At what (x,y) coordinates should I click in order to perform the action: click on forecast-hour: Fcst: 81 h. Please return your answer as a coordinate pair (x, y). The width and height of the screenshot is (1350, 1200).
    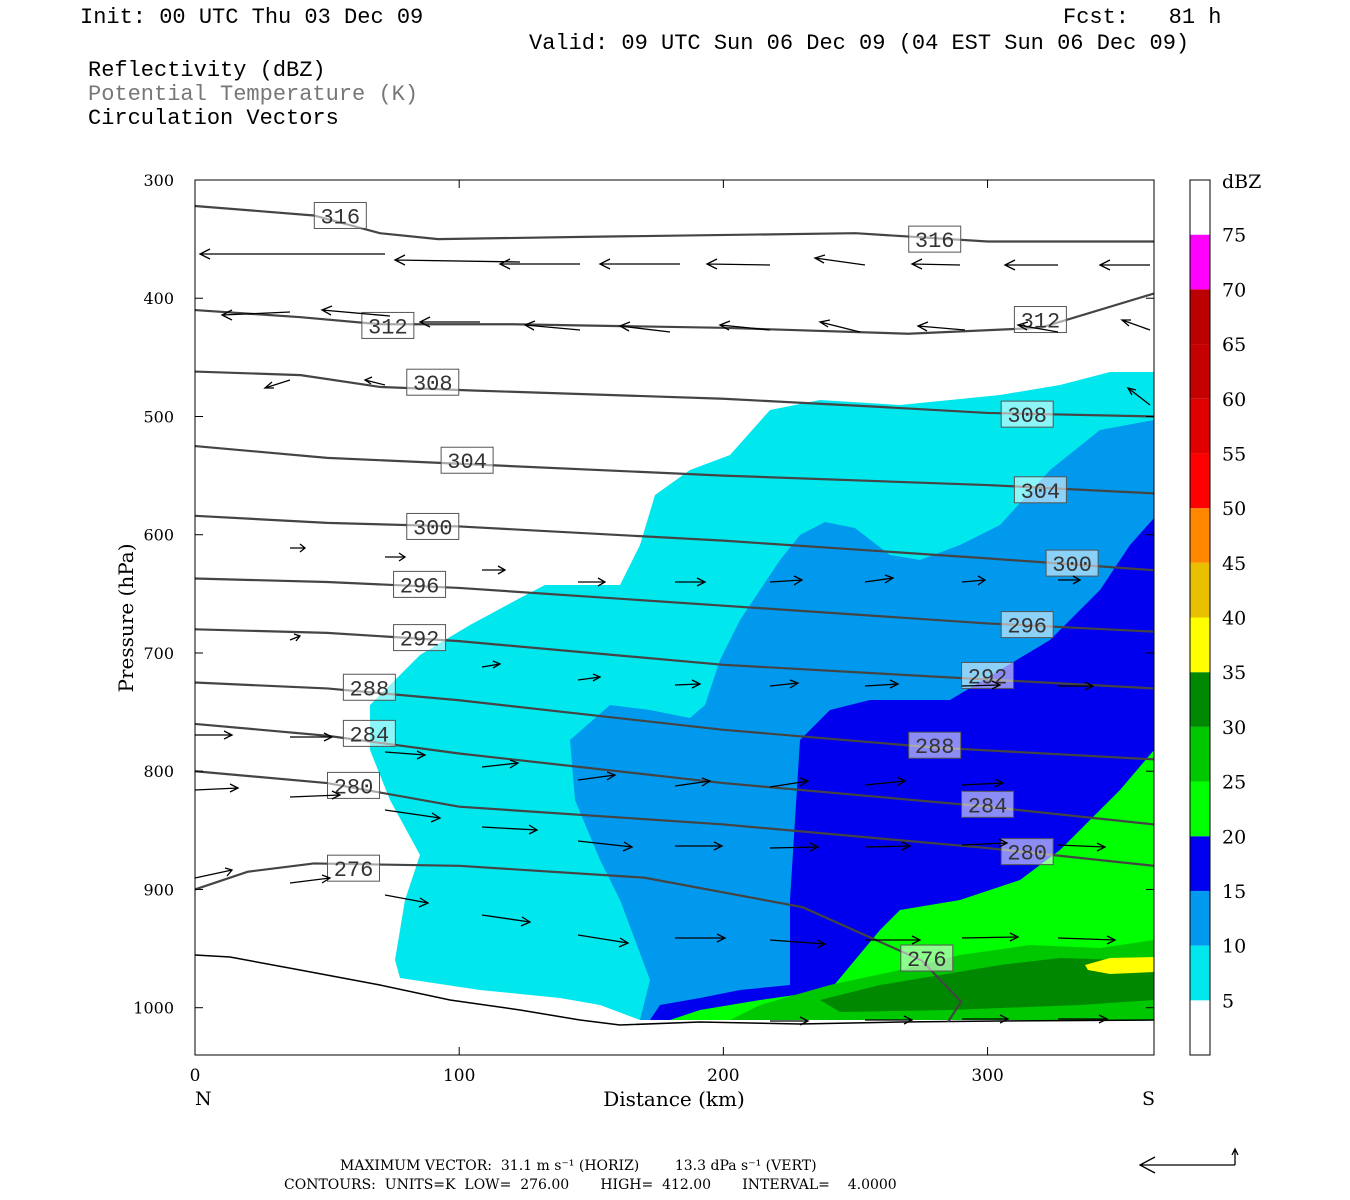
    Looking at the image, I should click on (1142, 17).